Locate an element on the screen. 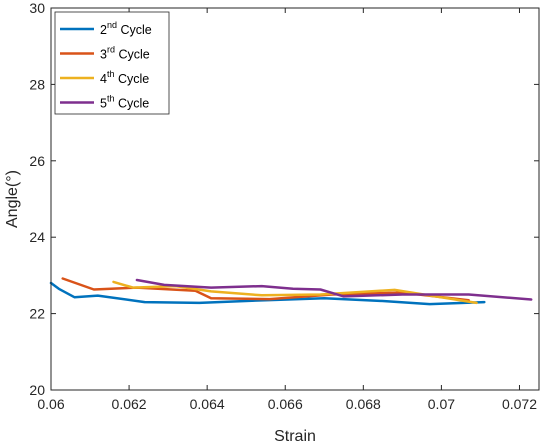 The width and height of the screenshot is (550, 447). series-layer is located at coordinates (291, 291).